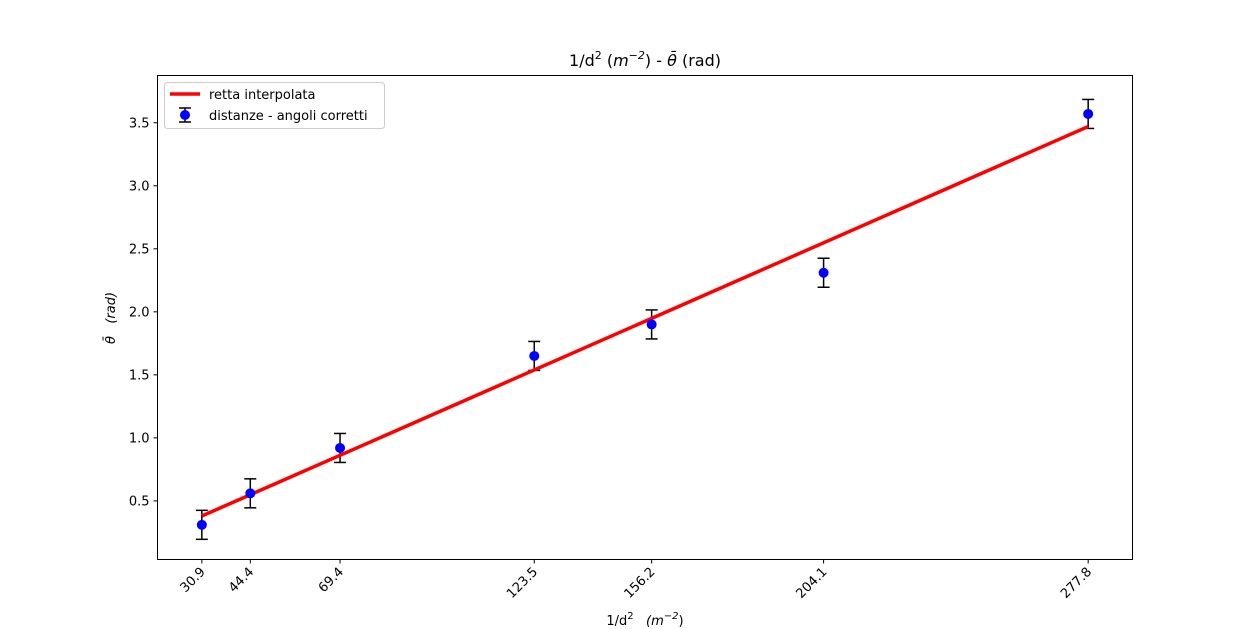 This screenshot has width=1258, height=629. I want to click on x-axis-label: 1/d2 (m−2), so click(644, 620).